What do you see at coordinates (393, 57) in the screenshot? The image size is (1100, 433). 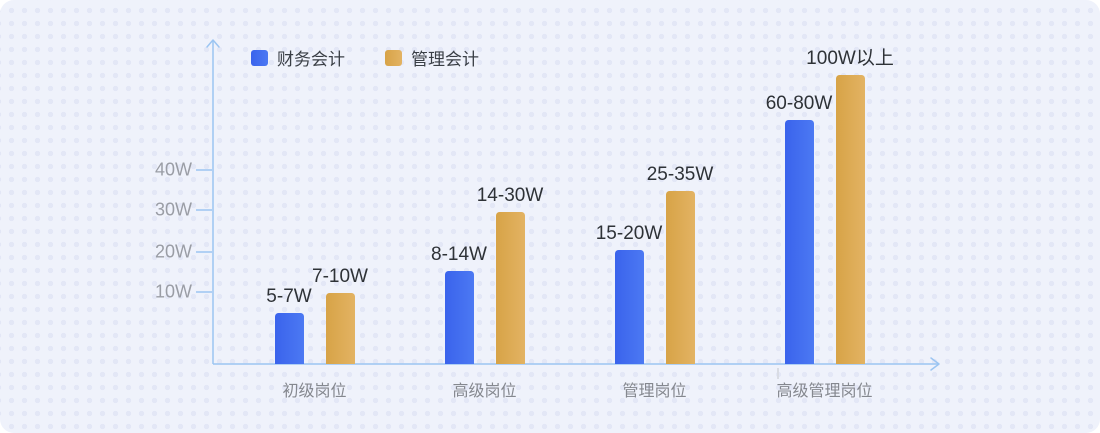 I see `legend-swatch-gold` at bounding box center [393, 57].